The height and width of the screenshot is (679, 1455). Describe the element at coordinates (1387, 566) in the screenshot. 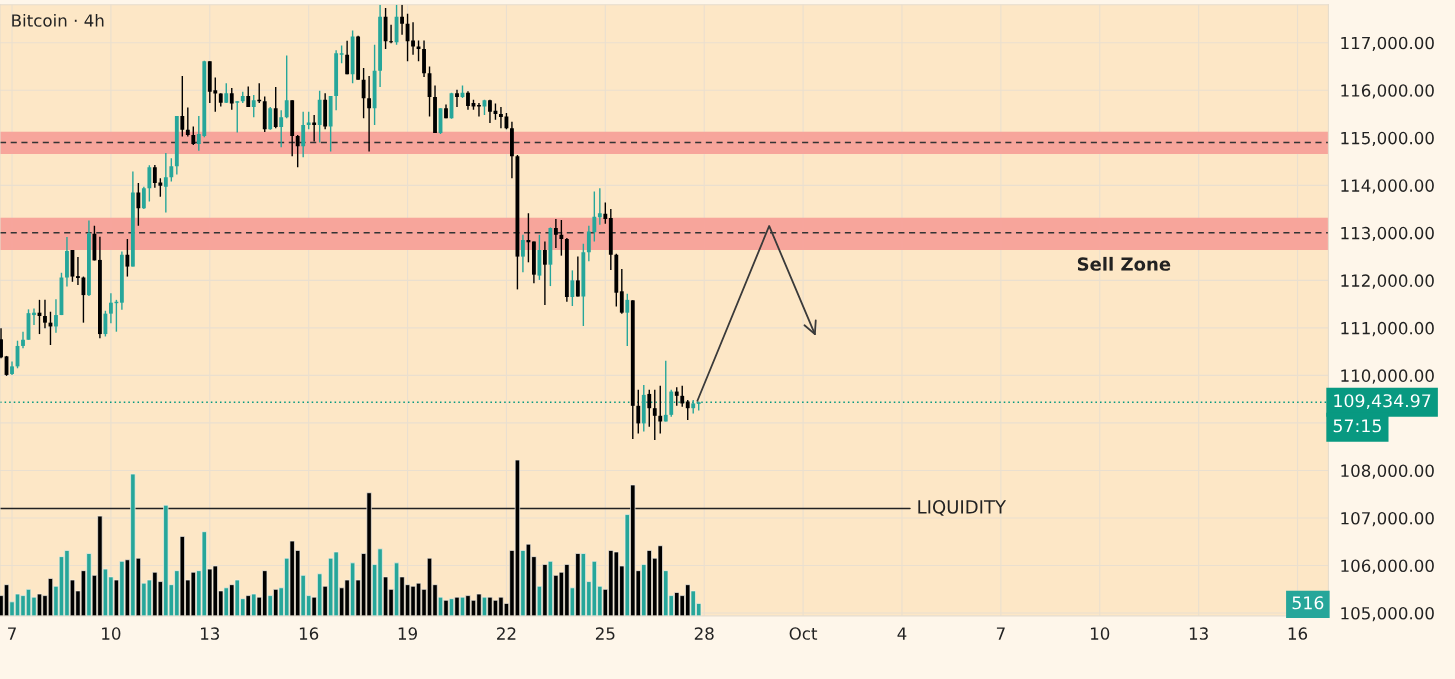

I see `y-tick-label: 106,000.00` at that location.